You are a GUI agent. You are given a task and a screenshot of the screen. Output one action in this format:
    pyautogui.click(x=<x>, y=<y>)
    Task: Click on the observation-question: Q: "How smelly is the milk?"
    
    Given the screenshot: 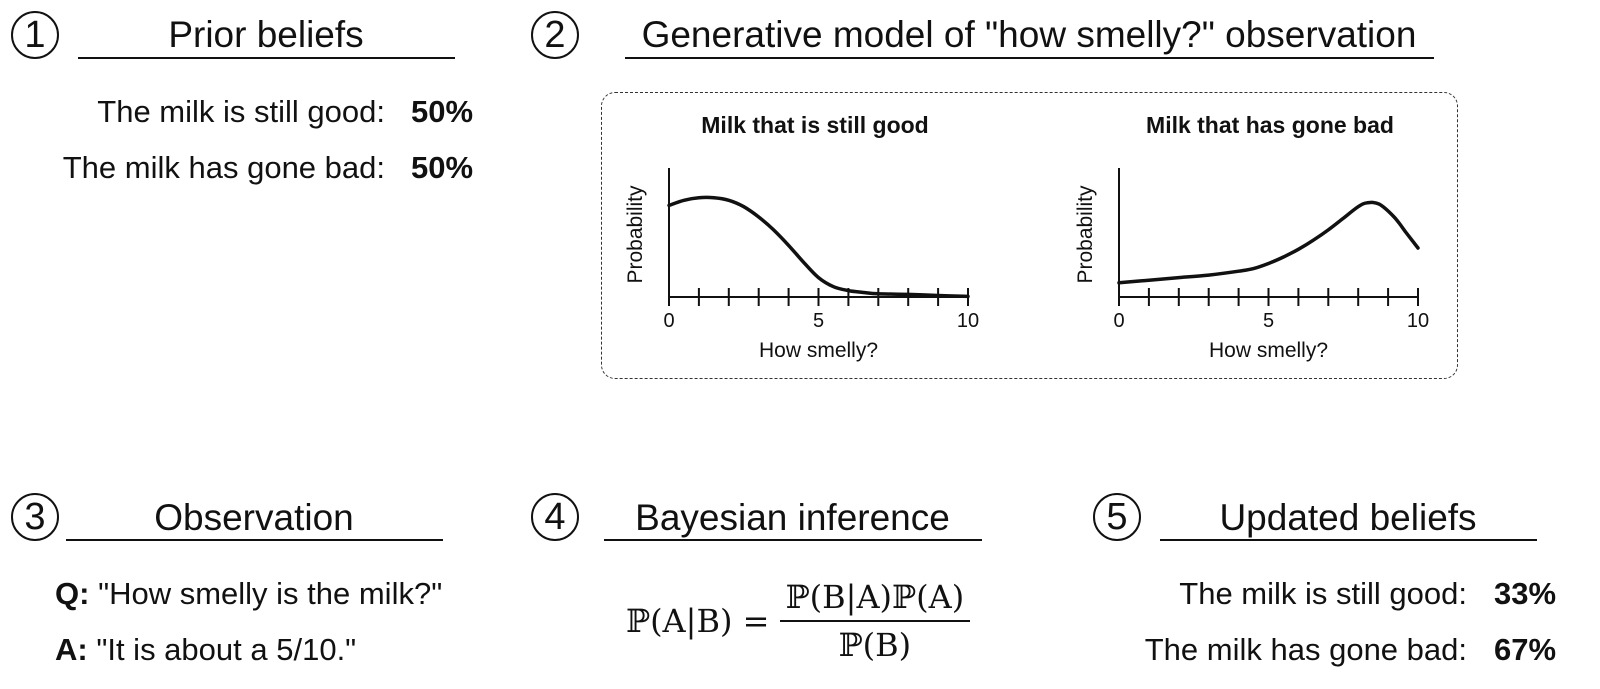 What is the action you would take?
    pyautogui.click(x=248, y=593)
    